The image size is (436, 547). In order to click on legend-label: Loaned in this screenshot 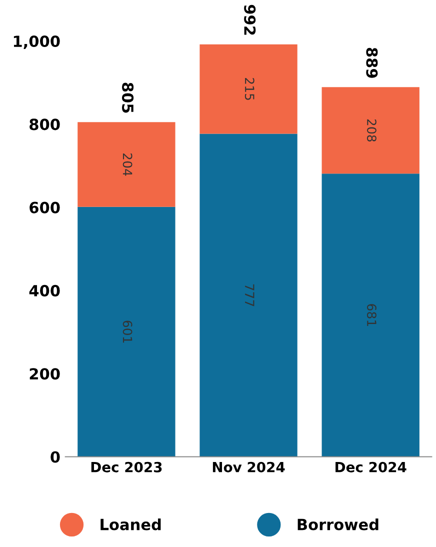, I will do `click(130, 524)`.